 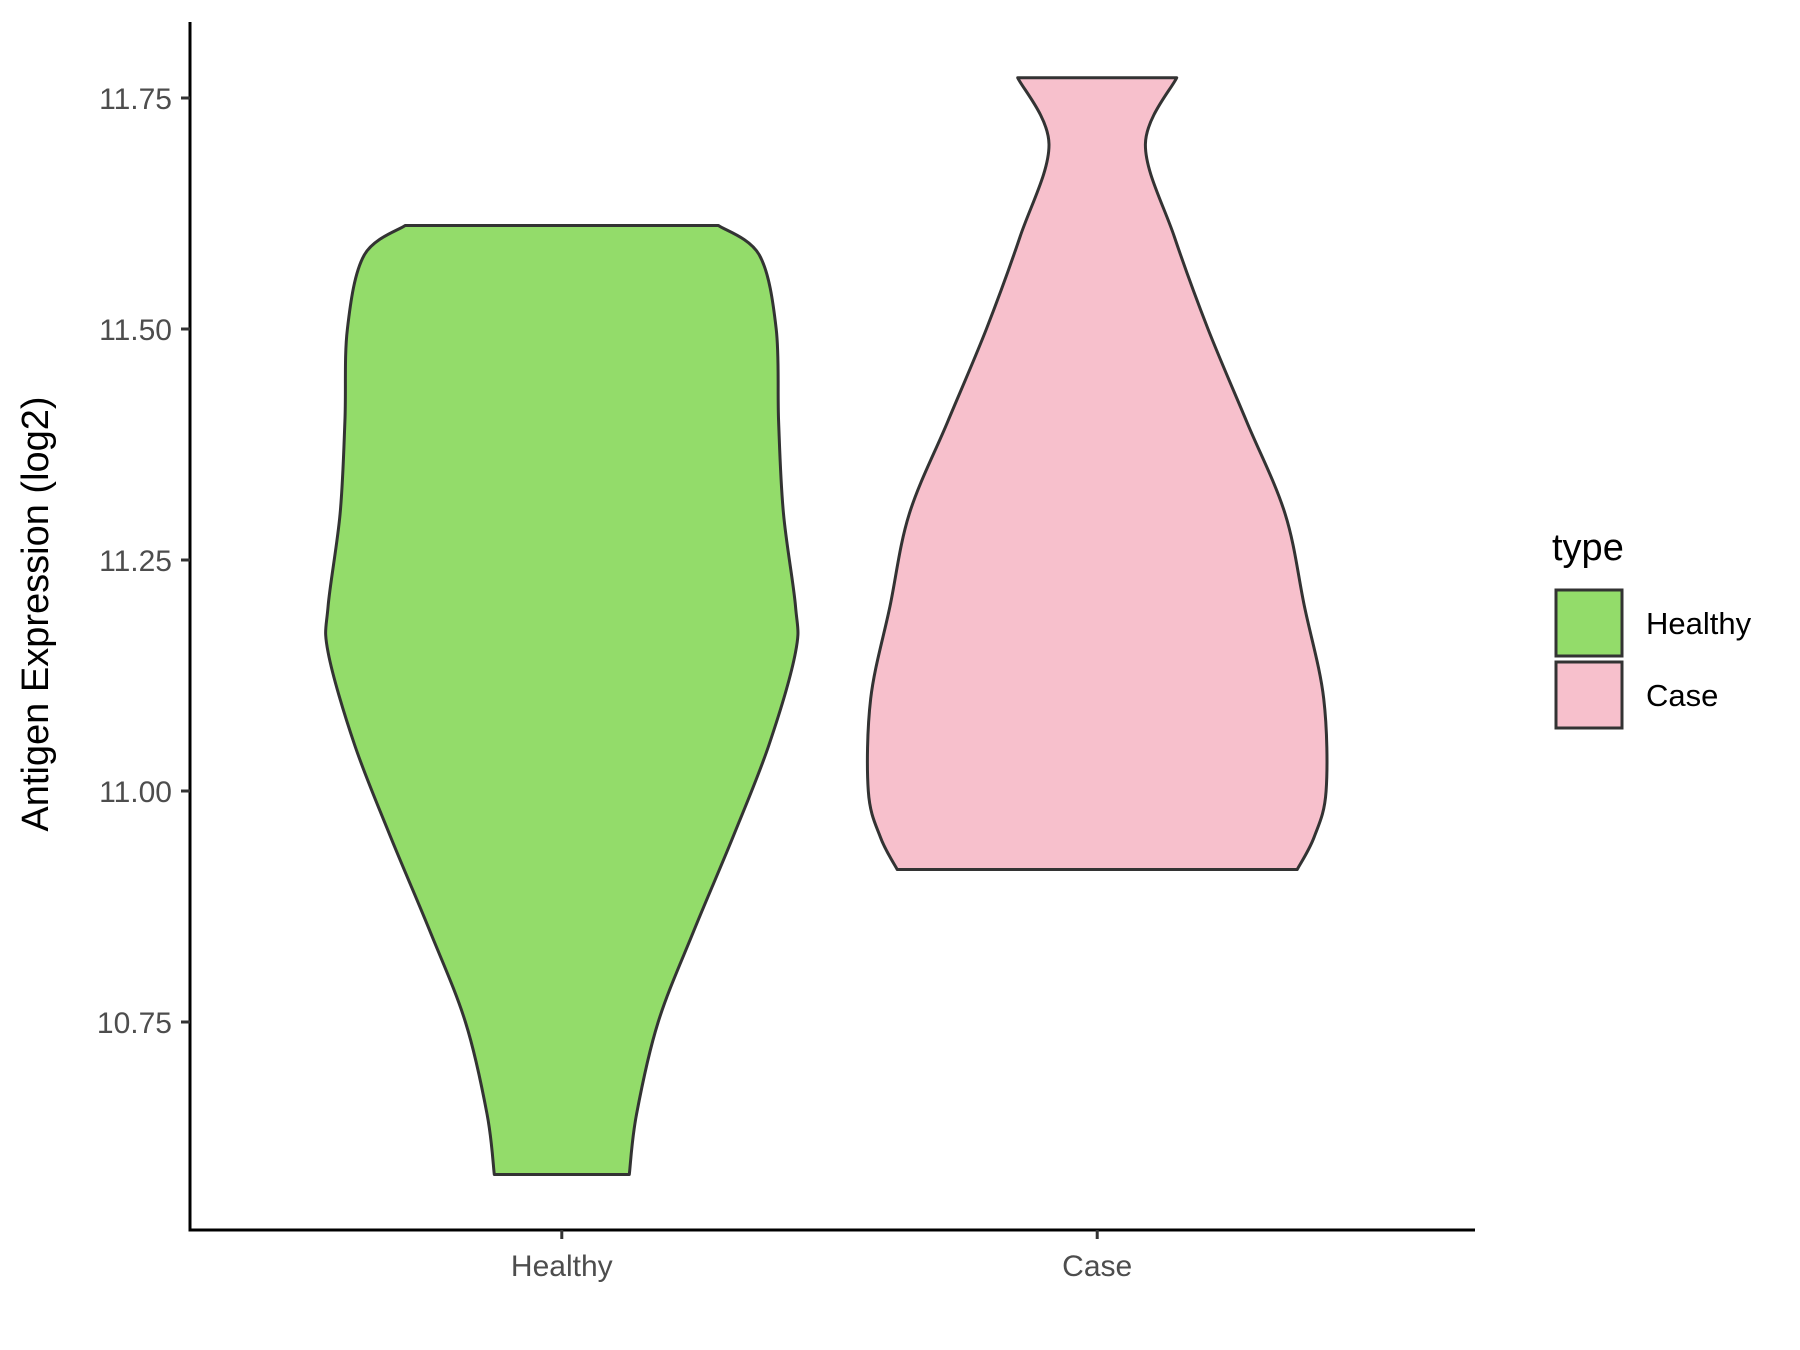 I want to click on x-tick-label: Healthy, so click(x=562, y=1266).